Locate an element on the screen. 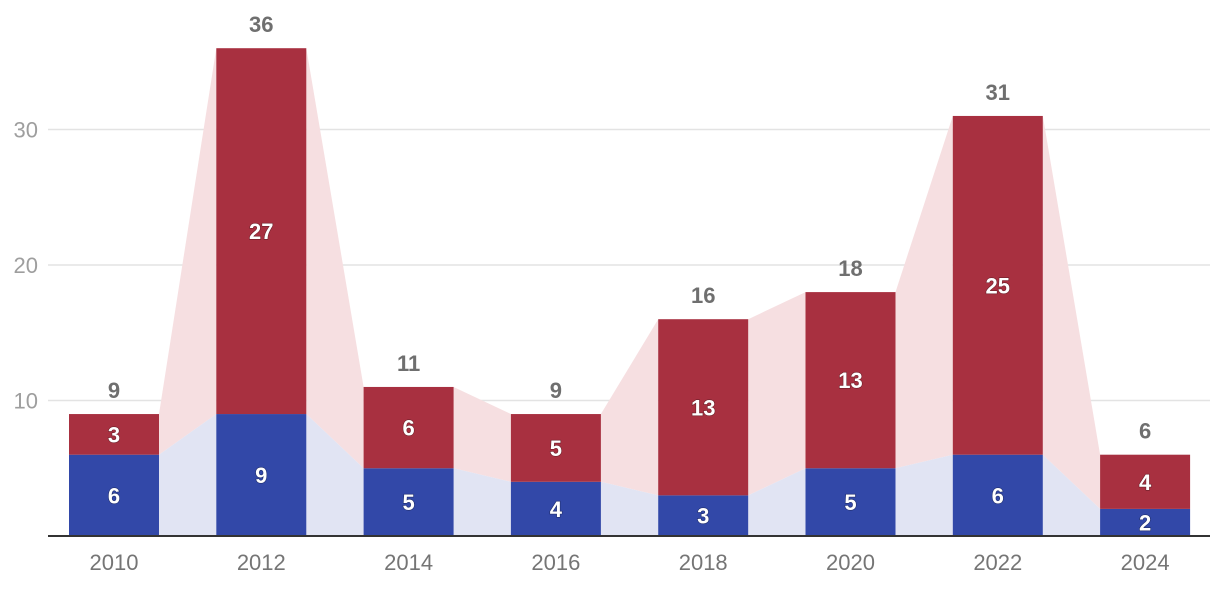  x-category-label: 2024 is located at coordinates (1145, 562).